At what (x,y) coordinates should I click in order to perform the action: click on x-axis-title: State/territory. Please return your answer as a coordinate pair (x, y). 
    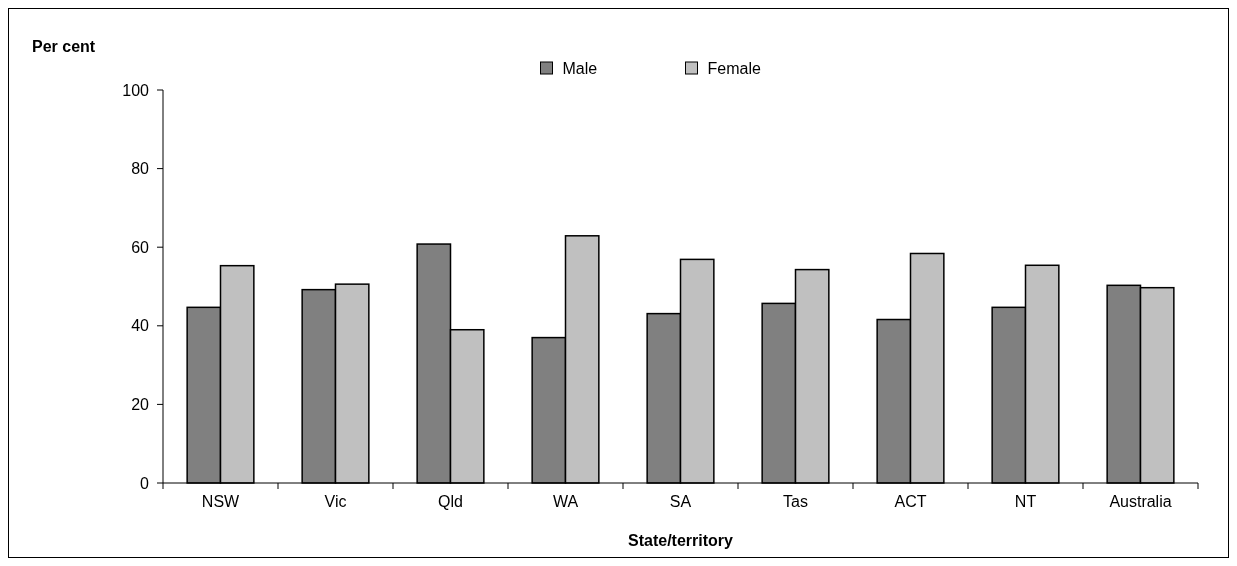
    Looking at the image, I should click on (681, 540).